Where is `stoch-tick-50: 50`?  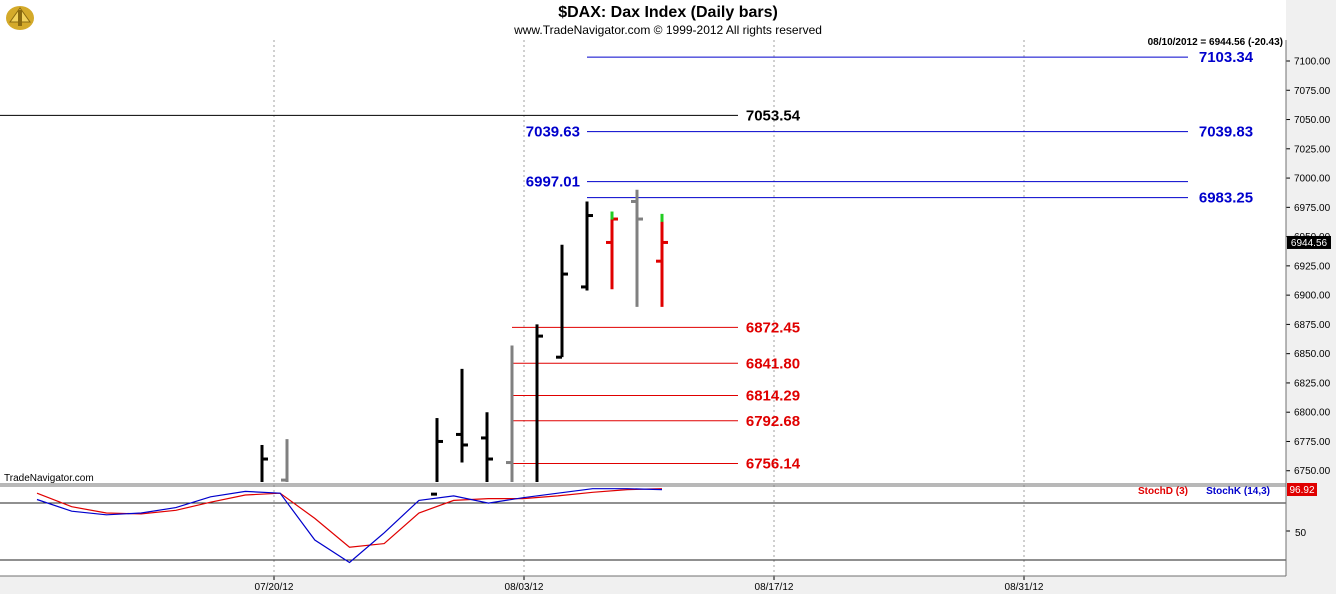 stoch-tick-50: 50 is located at coordinates (1301, 533).